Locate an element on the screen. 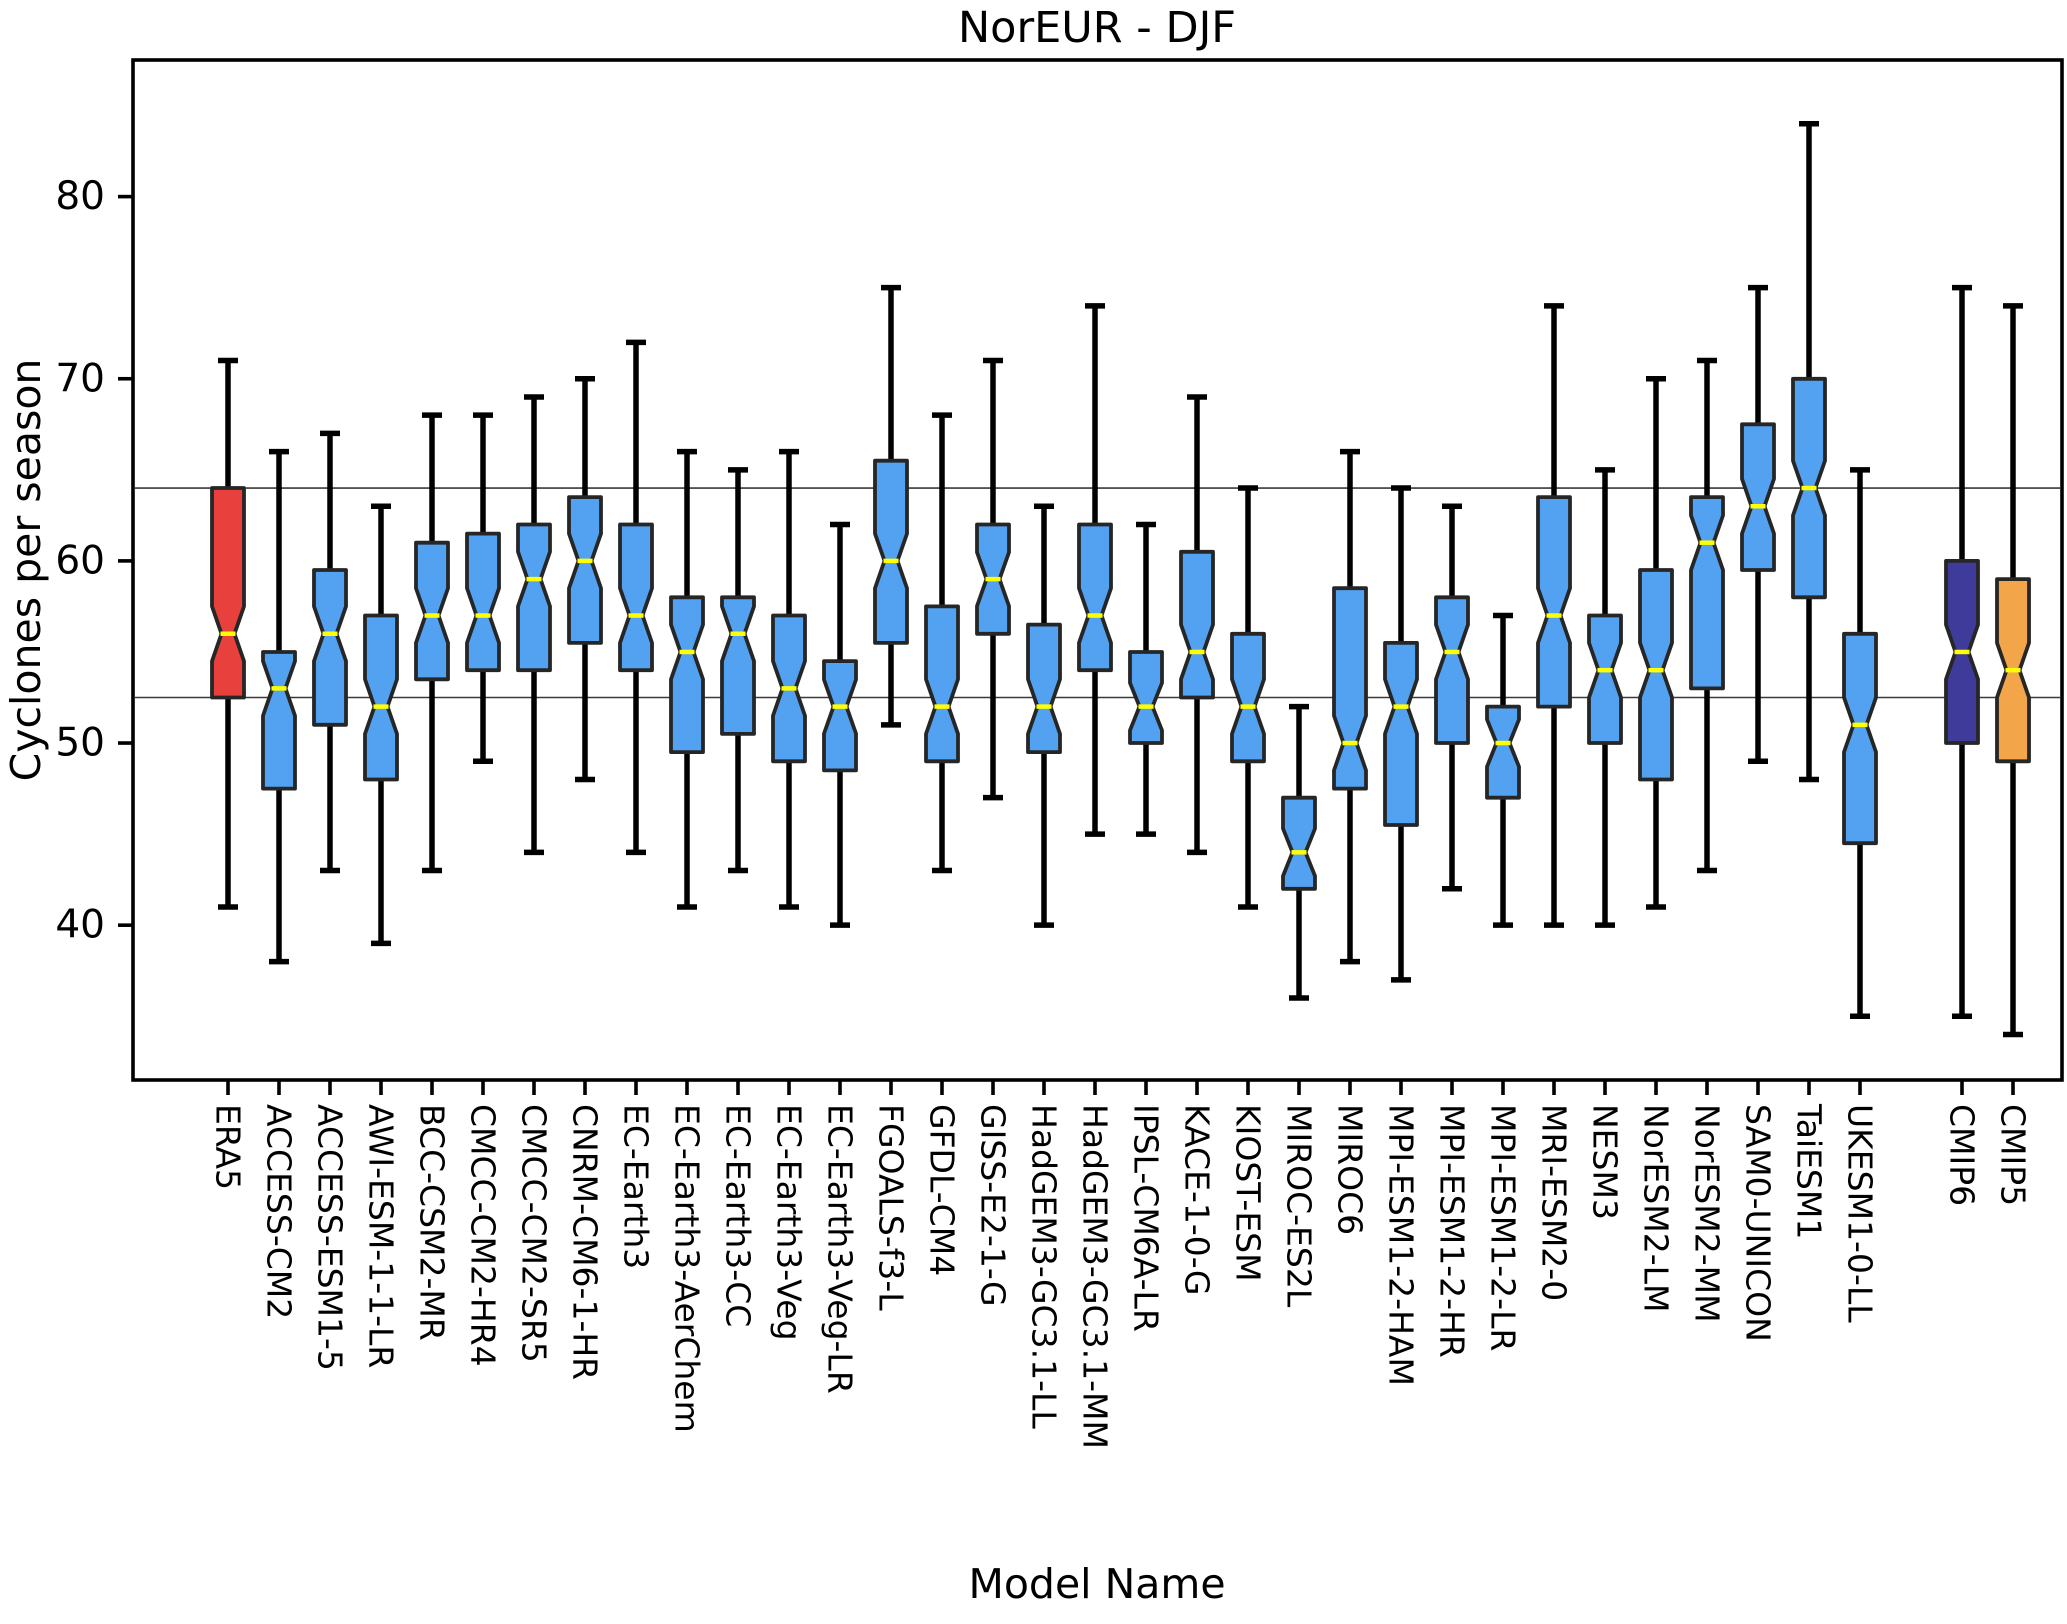 This screenshot has width=2067, height=1624. boxplot-EC-Earth3: EC-Earth3 is located at coordinates (636, 804).